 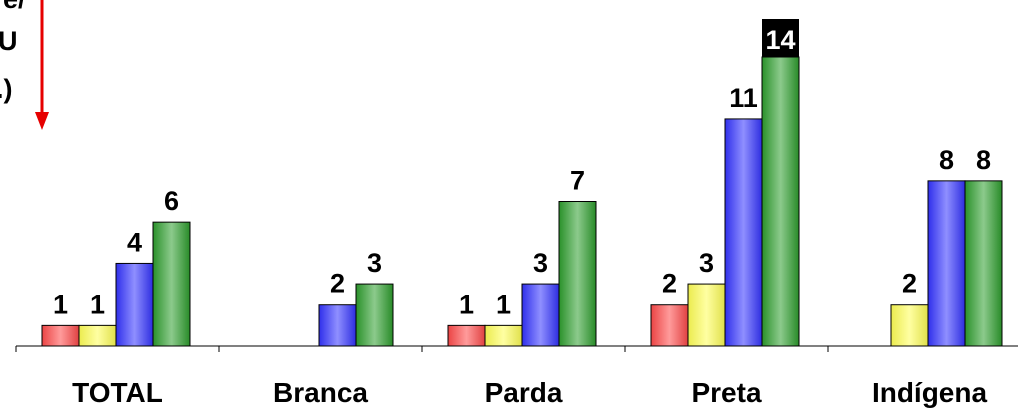 What do you see at coordinates (930, 392) in the screenshot?
I see `category-label-indigena: Indígena` at bounding box center [930, 392].